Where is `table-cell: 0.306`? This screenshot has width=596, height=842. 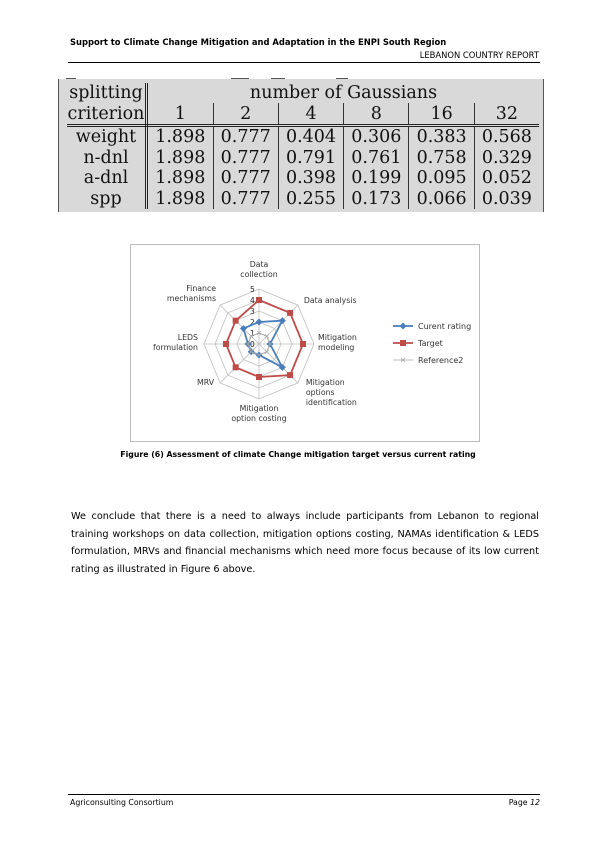 table-cell: 0.306 is located at coordinates (376, 136).